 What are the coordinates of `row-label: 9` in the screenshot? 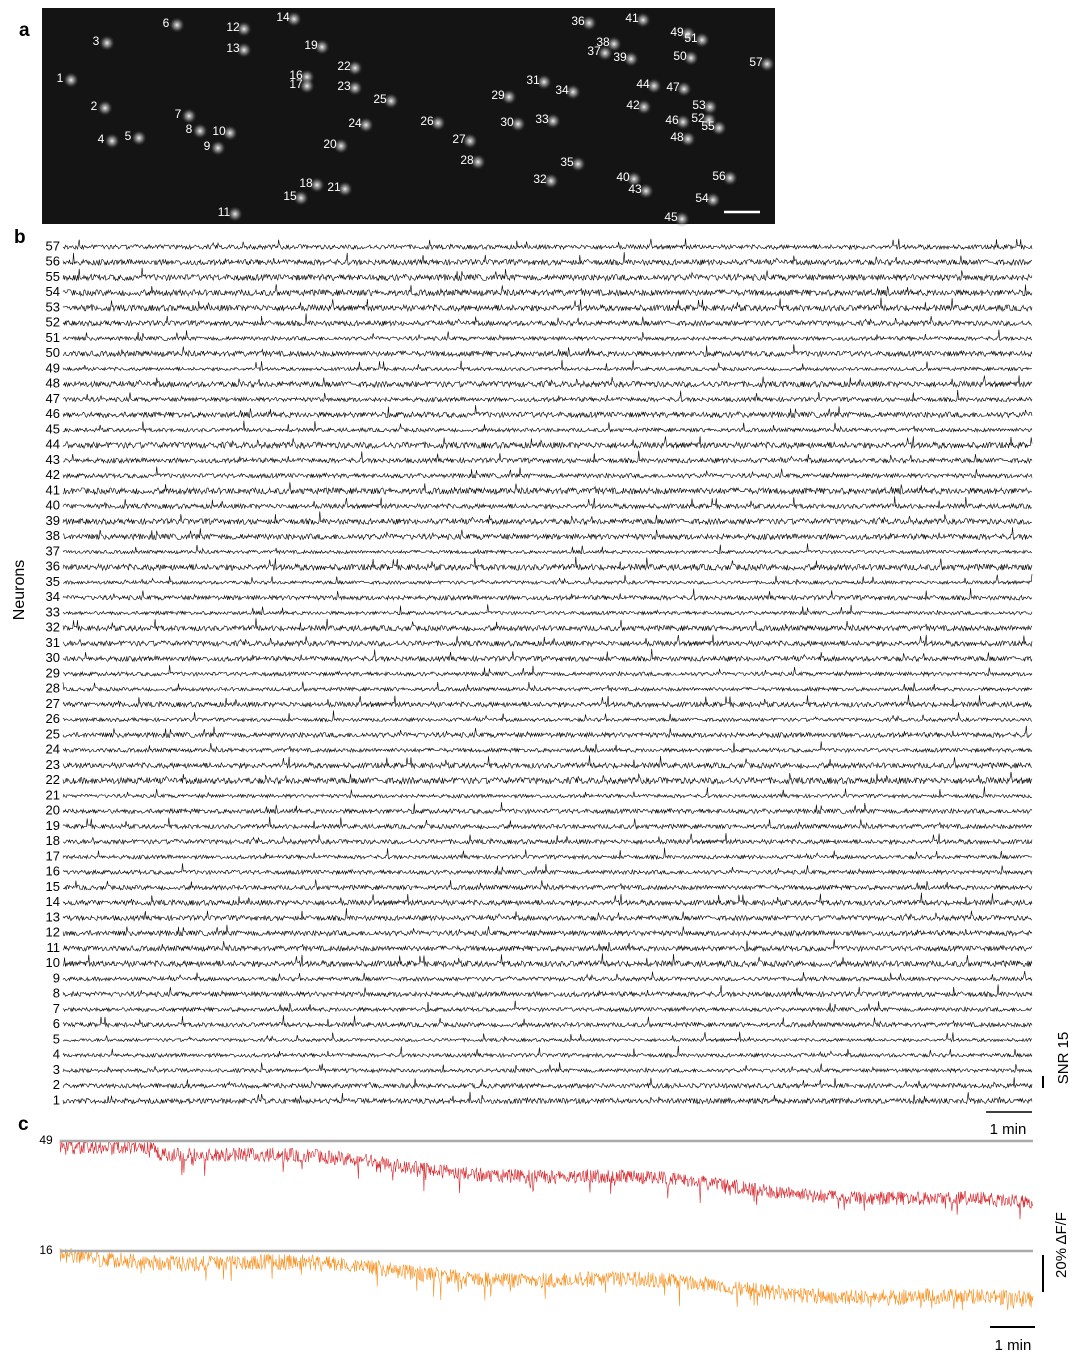 It's located at (56, 977).